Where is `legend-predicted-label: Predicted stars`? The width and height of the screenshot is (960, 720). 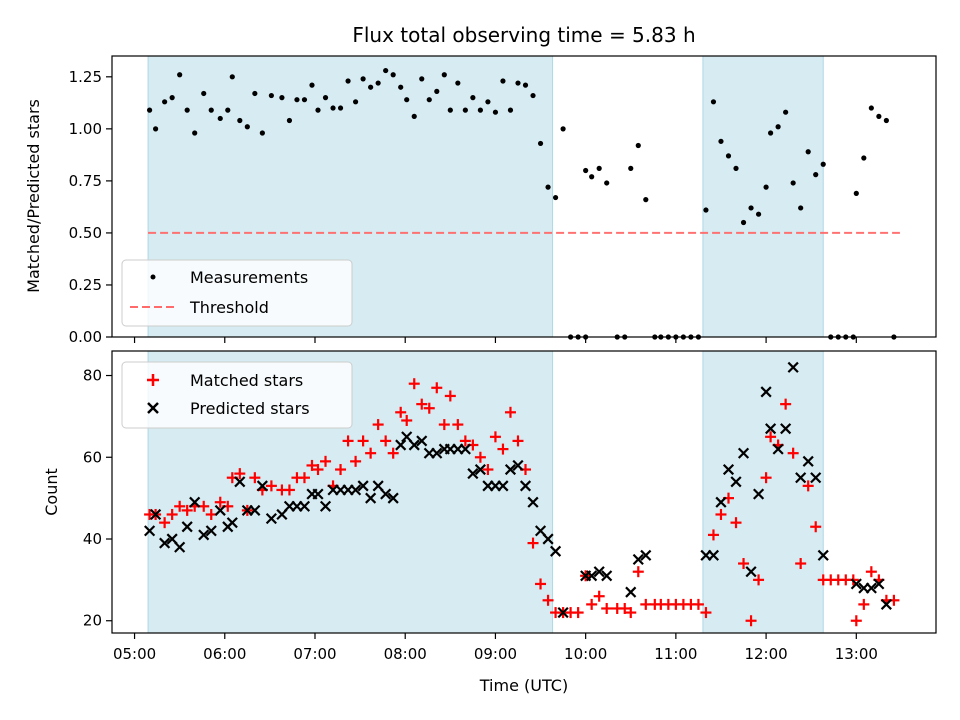 legend-predicted-label: Predicted stars is located at coordinates (250, 408).